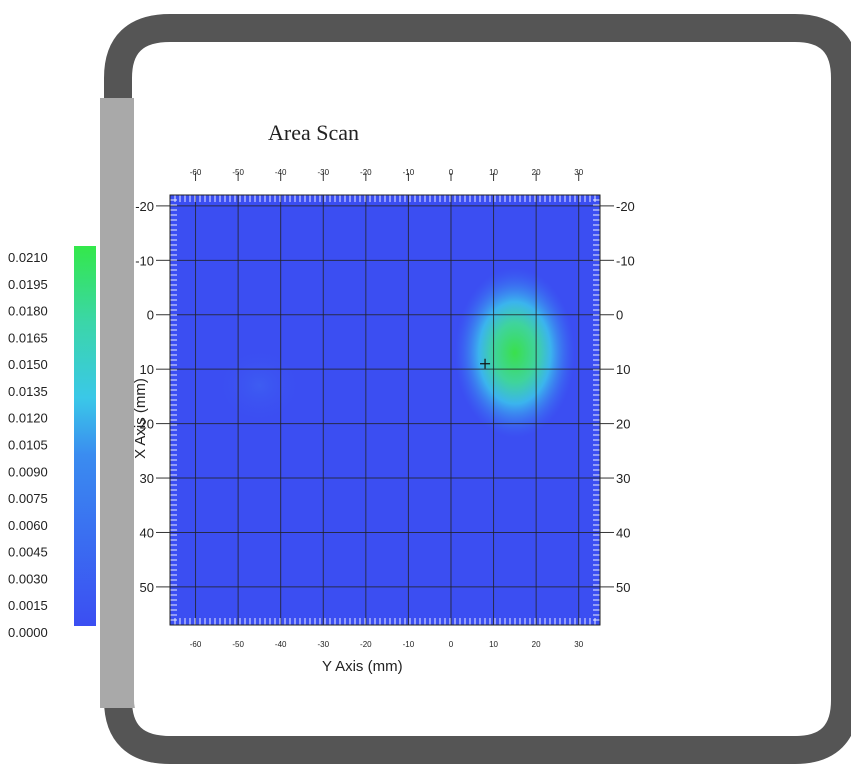 The height and width of the screenshot is (765, 851). Describe the element at coordinates (623, 369) in the screenshot. I see `y-tick-label-right: 10` at that location.